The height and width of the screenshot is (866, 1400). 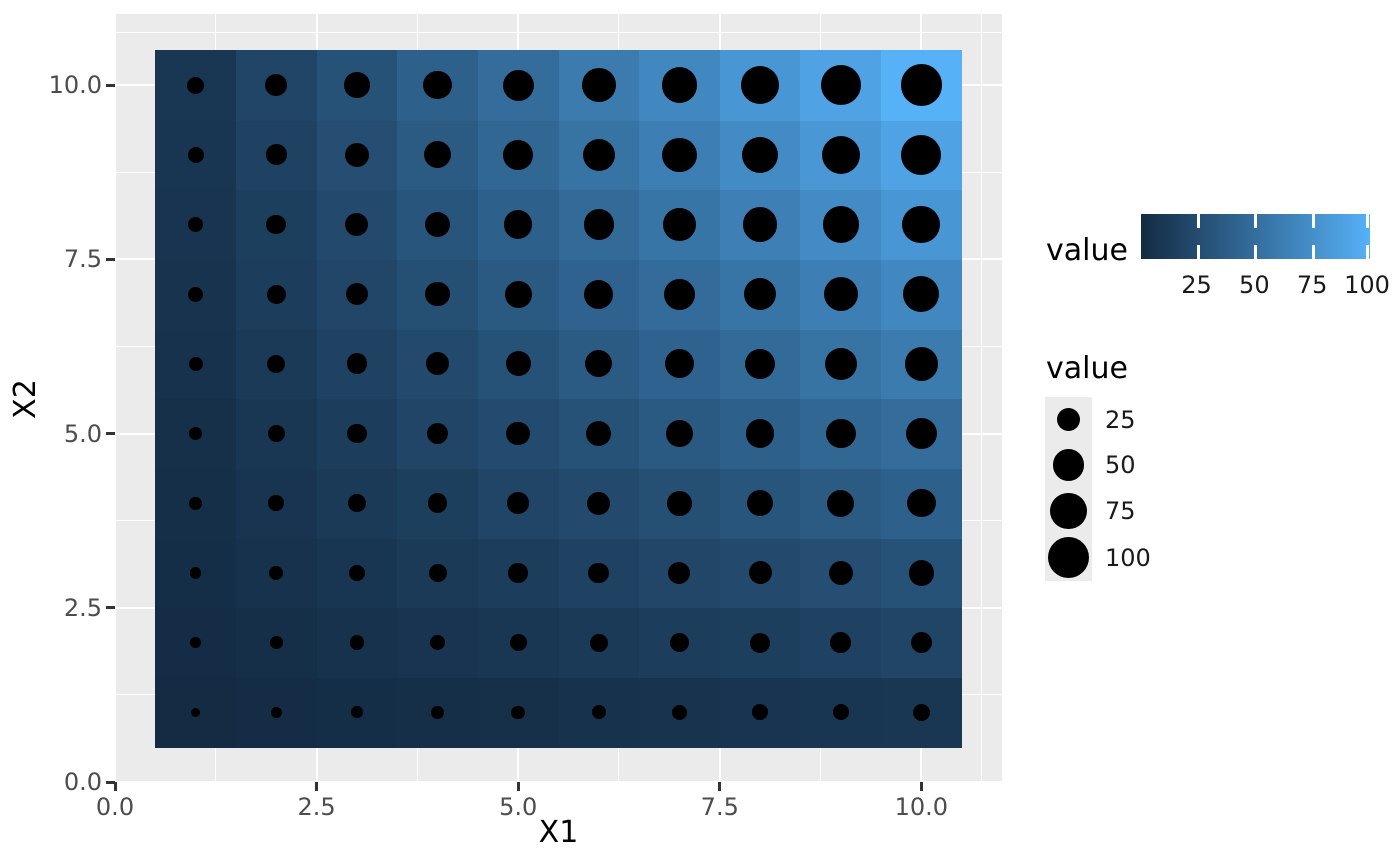 I want to click on y-gridline-major, so click(x=558, y=781).